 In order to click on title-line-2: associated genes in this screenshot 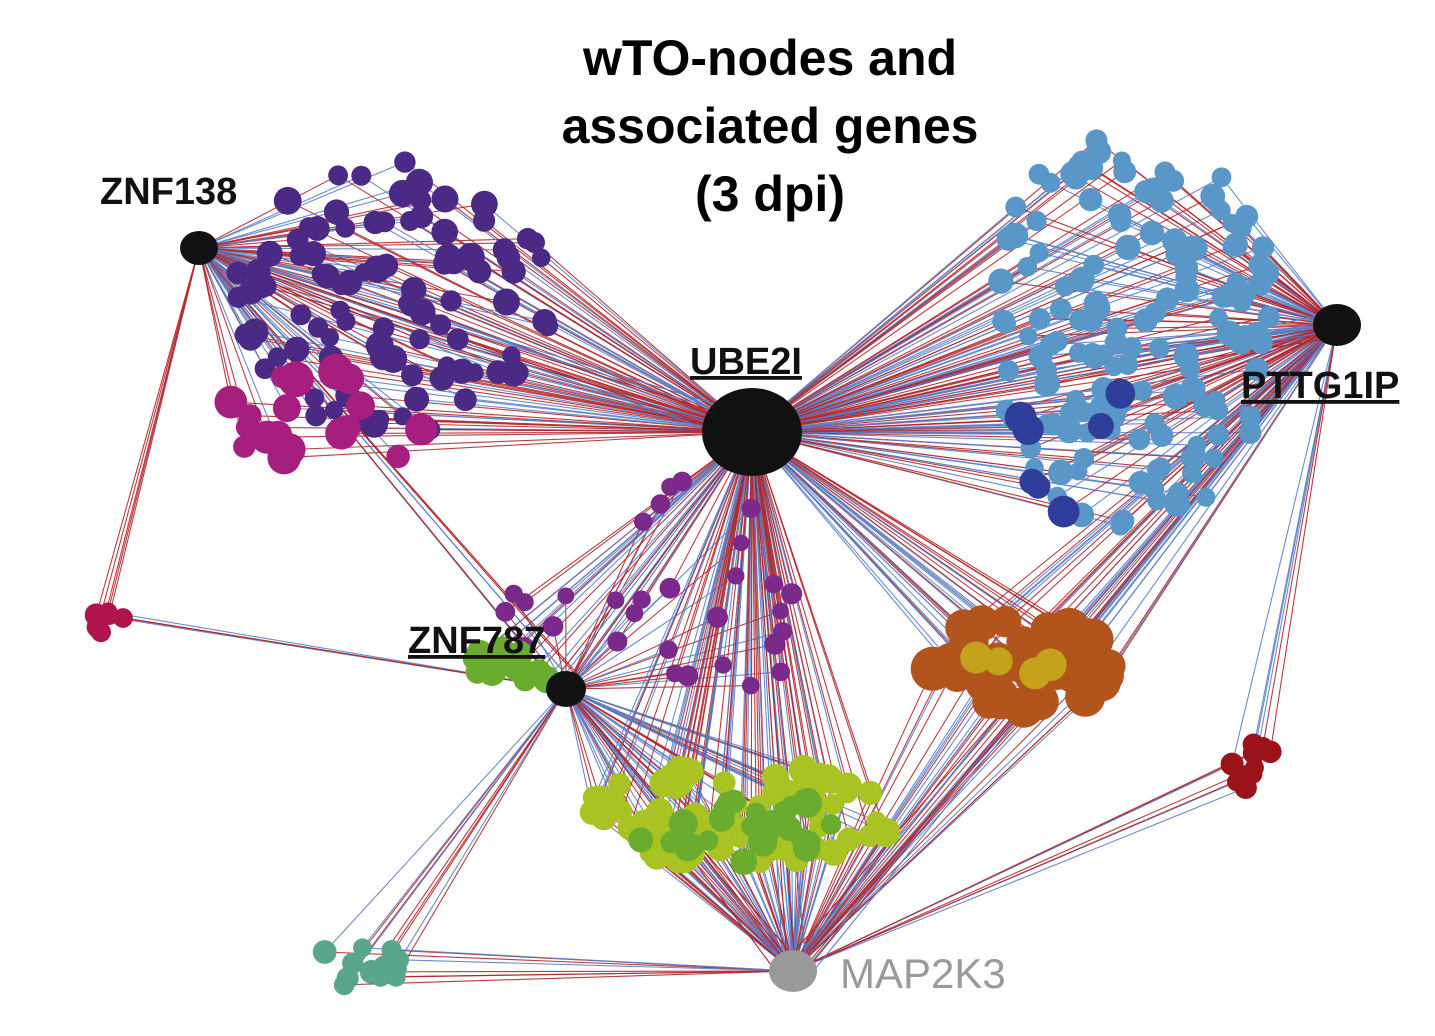, I will do `click(770, 126)`.